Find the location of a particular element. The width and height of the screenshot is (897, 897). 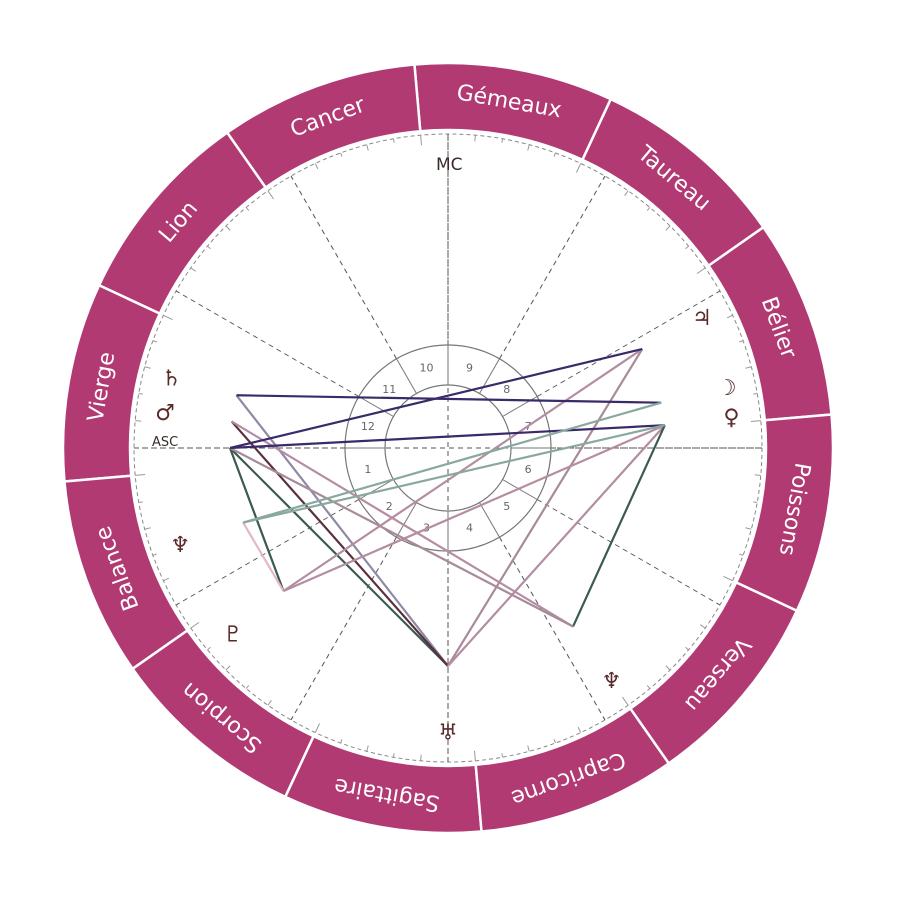

aspect-line-mc-mars is located at coordinates (339, 543).